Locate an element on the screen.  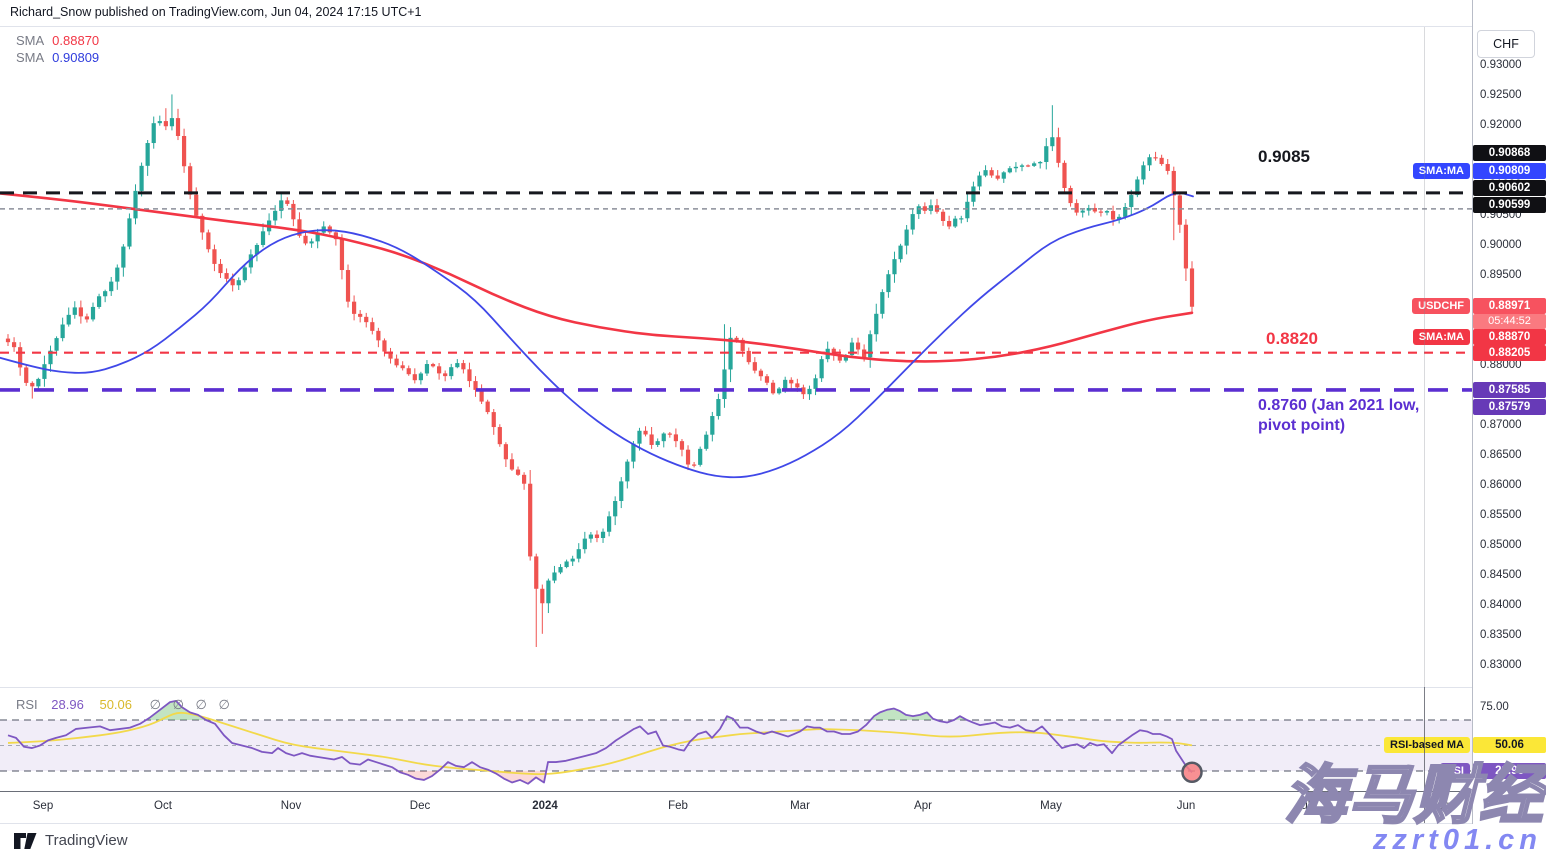
crosshair-vertical-line-lower is located at coordinates (1424, 755).